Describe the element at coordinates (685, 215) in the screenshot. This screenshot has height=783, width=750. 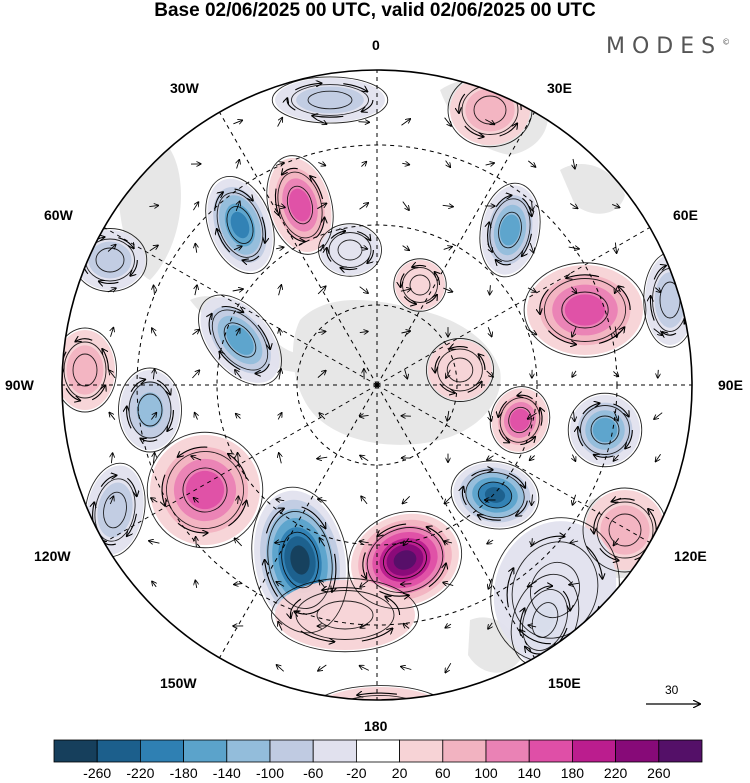
I see `label-lon-60e: 60E` at that location.